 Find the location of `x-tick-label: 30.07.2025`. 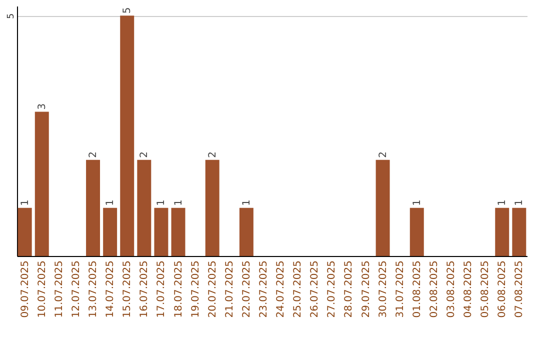

x-tick-label: 30.07.2025 is located at coordinates (383, 289).